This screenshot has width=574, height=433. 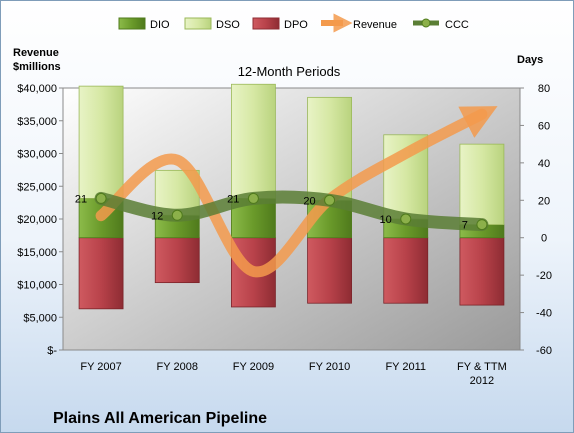 I want to click on ccc-data-label: 12, so click(x=157, y=216).